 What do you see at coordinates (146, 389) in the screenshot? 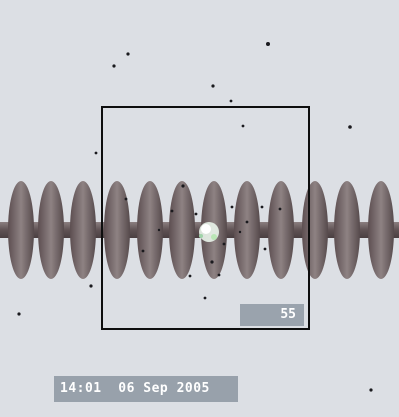
I see `timestamp-overlay: 14:01 06 Sep 2005` at bounding box center [146, 389].